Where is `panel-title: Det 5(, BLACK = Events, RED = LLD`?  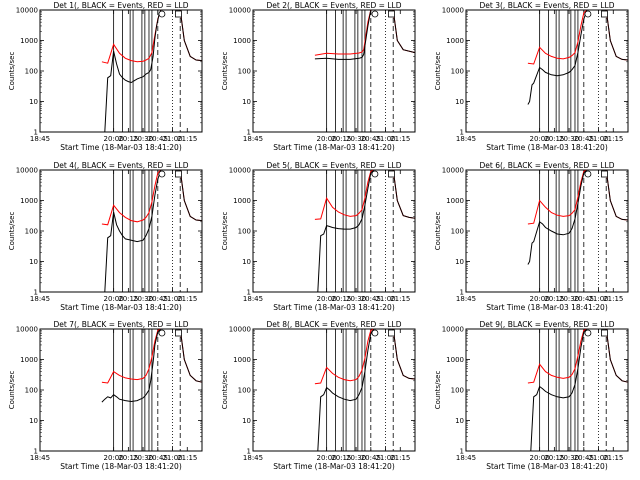
panel-title: Det 5(, BLACK = Events, RED = LLD is located at coordinates (334, 165).